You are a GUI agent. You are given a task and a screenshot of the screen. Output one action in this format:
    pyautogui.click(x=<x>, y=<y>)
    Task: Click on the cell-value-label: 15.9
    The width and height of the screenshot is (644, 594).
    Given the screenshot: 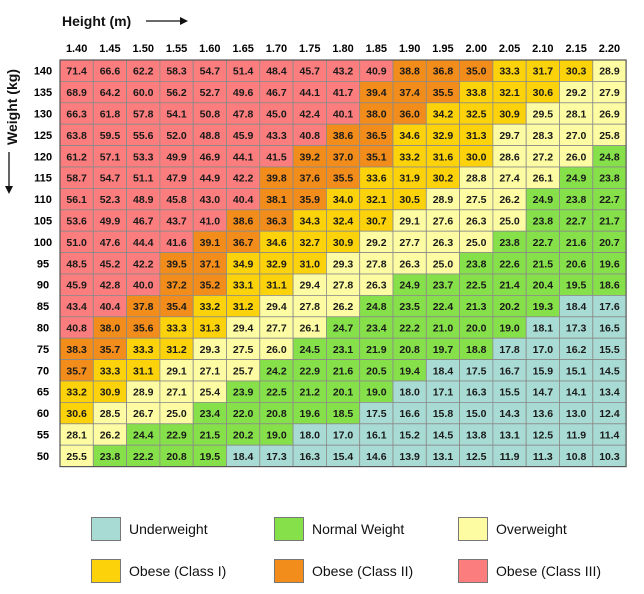 What is the action you would take?
    pyautogui.click(x=543, y=371)
    